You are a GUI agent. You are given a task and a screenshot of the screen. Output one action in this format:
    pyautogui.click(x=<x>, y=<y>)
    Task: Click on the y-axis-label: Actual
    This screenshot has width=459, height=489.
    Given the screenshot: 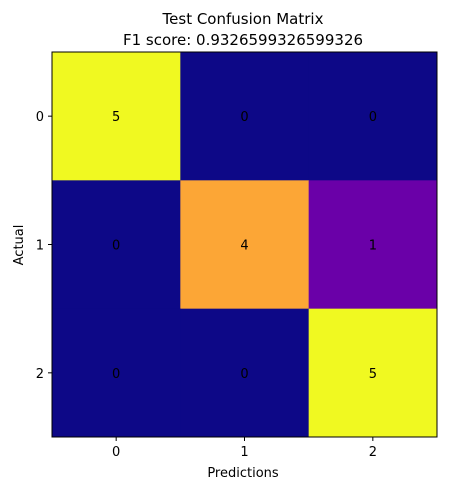 What is the action you would take?
    pyautogui.click(x=19, y=245)
    